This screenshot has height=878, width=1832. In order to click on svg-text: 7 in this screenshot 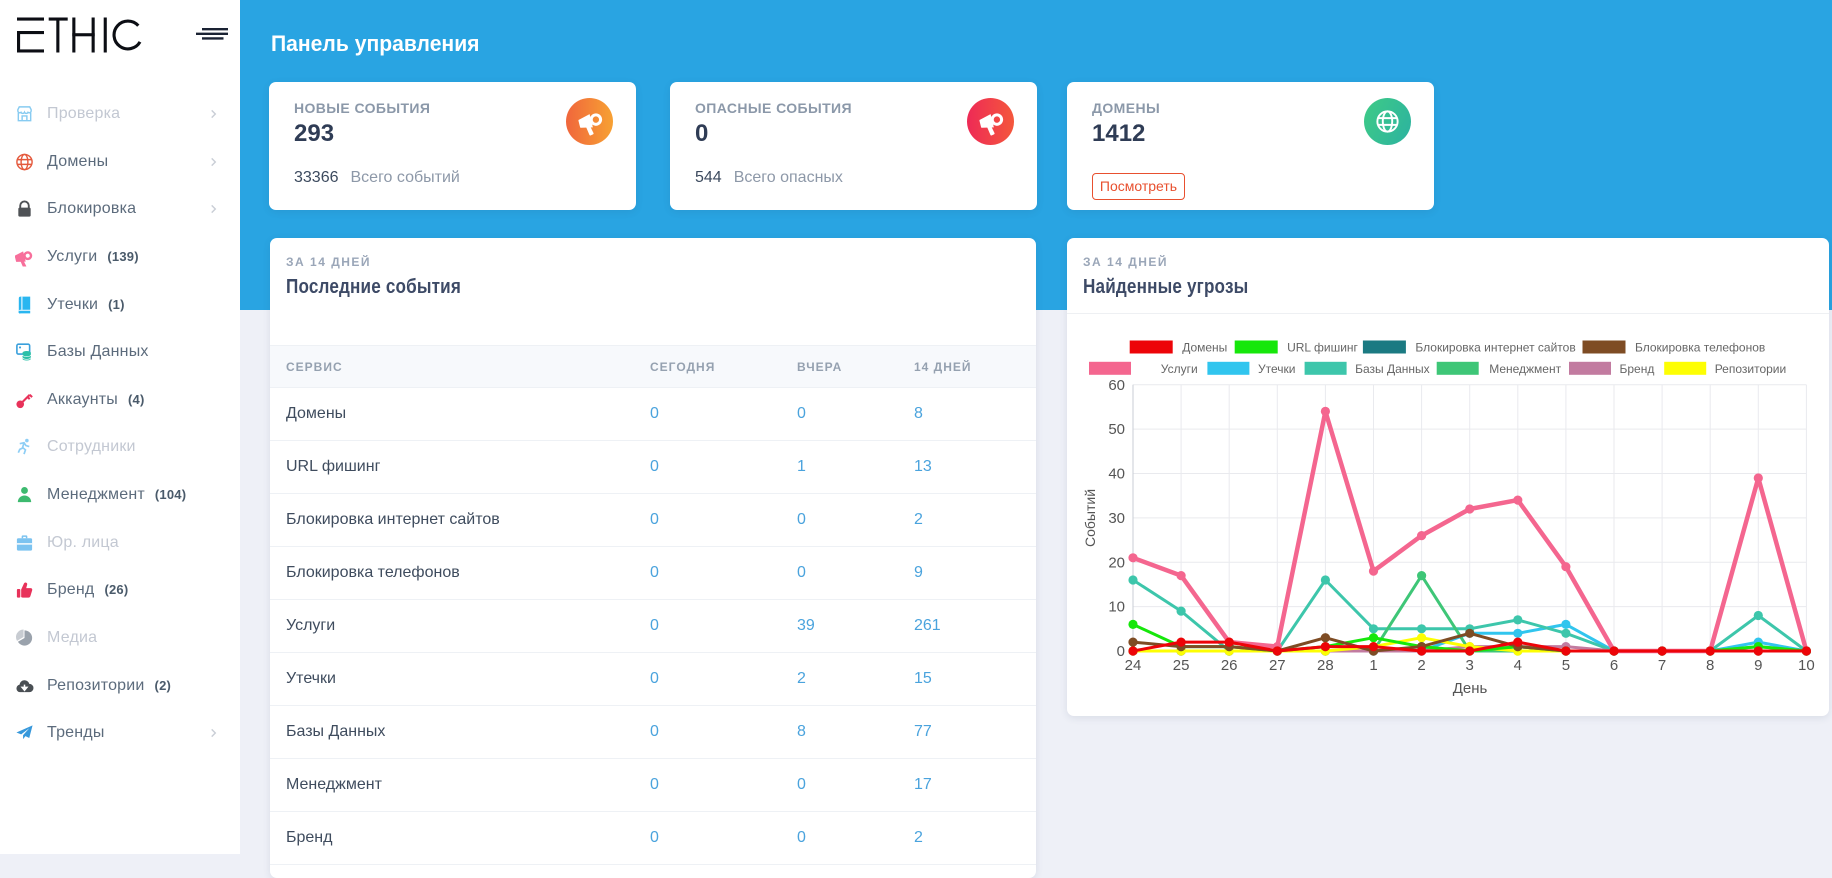, I will do `click(1662, 665)`.